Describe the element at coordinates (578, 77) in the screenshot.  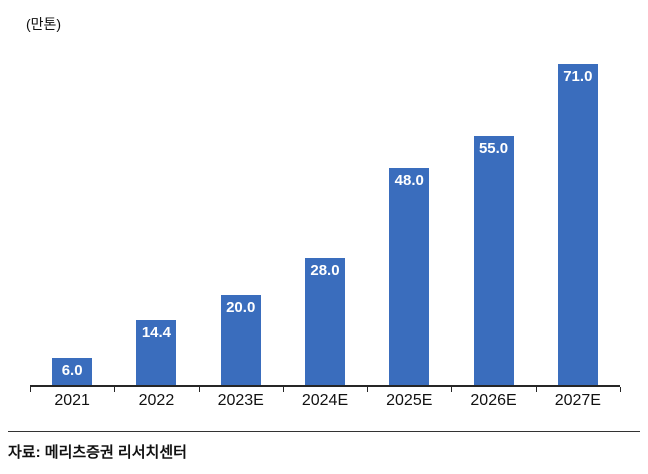
I see `bar-value-label: 71.0` at that location.